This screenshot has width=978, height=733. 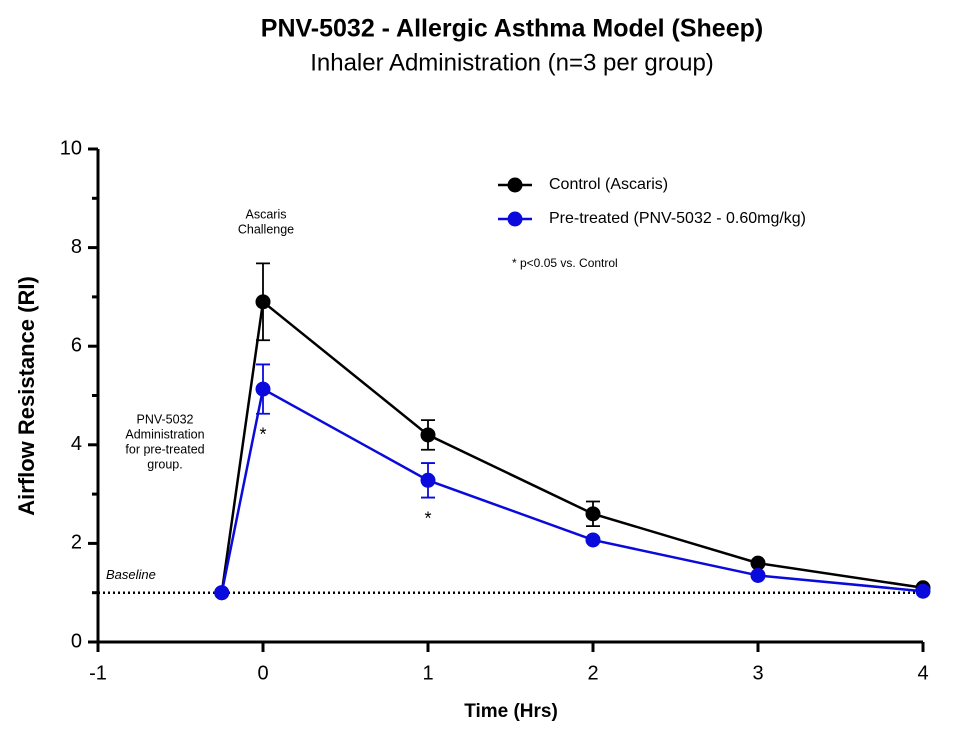 What do you see at coordinates (164, 449) in the screenshot?
I see `annotation: for pre-treated` at bounding box center [164, 449].